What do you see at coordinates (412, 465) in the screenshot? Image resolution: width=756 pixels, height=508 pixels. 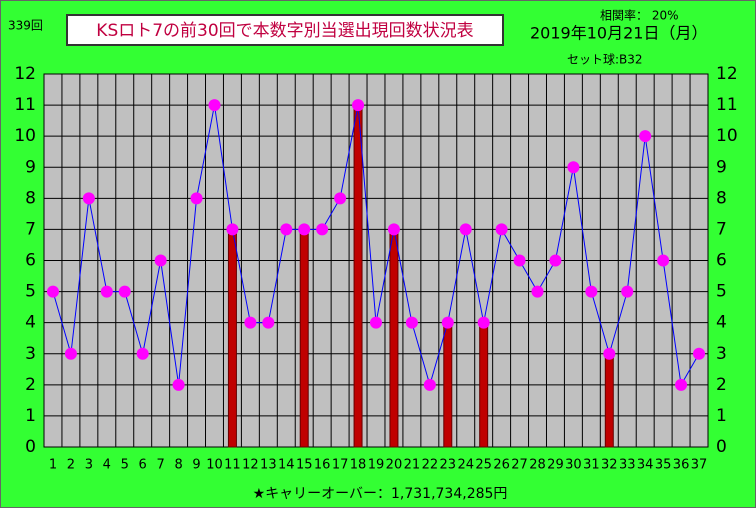 I see `x-tick-label: 21` at bounding box center [412, 465].